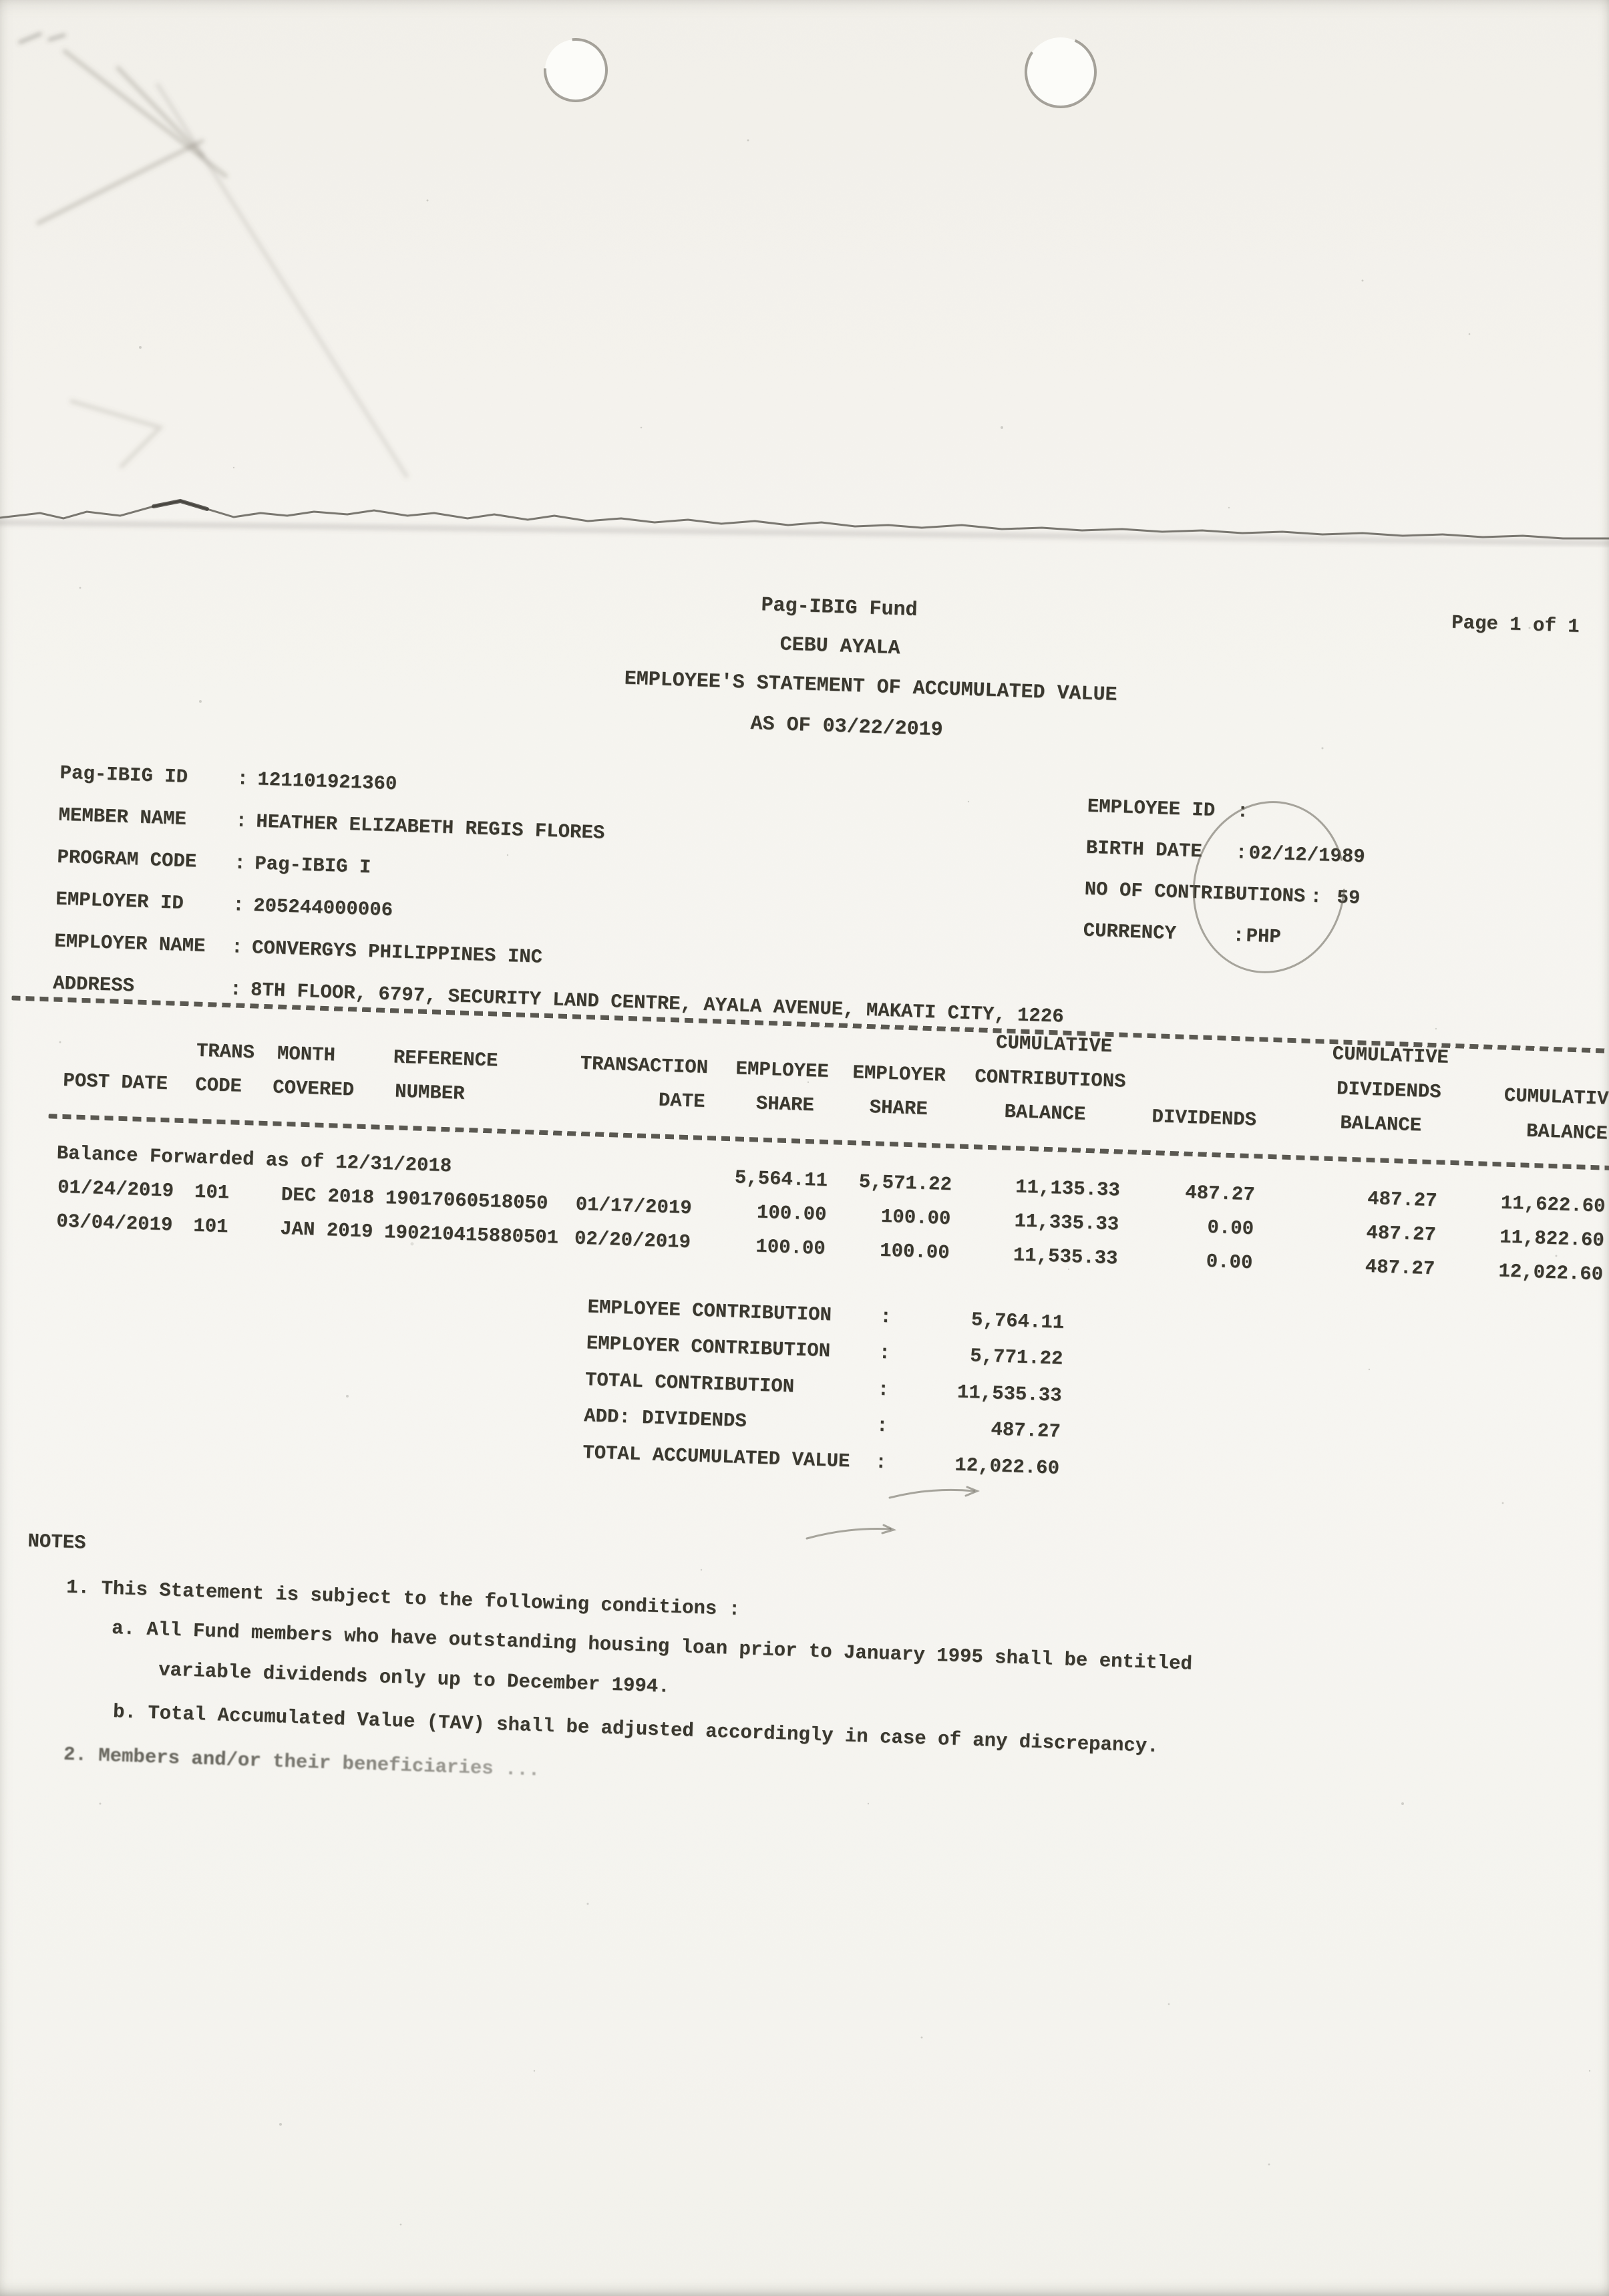 The height and width of the screenshot is (2296, 1609). Describe the element at coordinates (114, 1223) in the screenshot. I see `row-post-date: 03/04/2019` at that location.